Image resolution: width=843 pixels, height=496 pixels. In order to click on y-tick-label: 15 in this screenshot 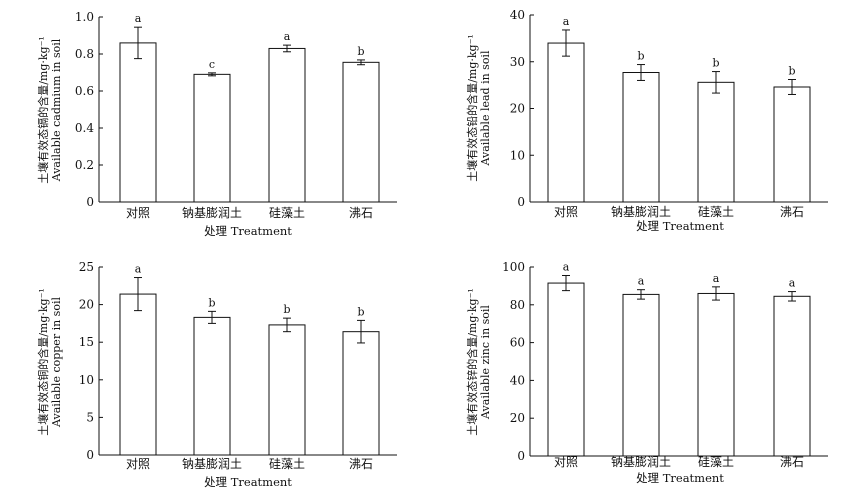, I will do `click(86, 342)`.